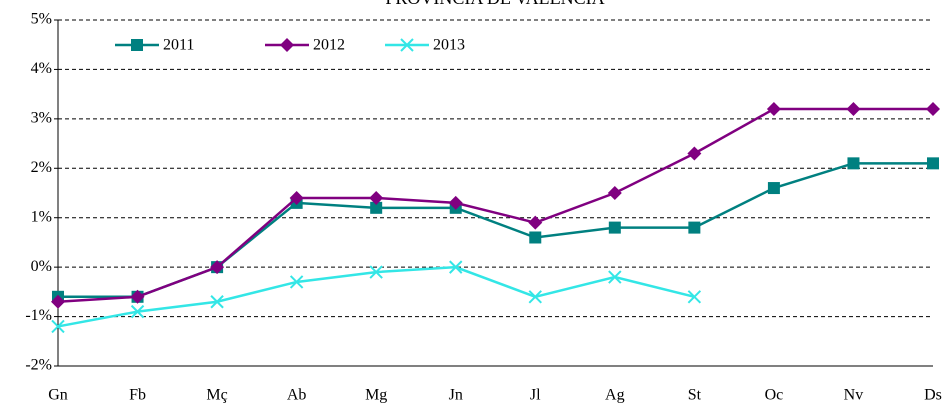 The height and width of the screenshot is (408, 945). Describe the element at coordinates (494, 4) in the screenshot. I see `chart-title: PROVINCIA DE VALENCIA` at that location.